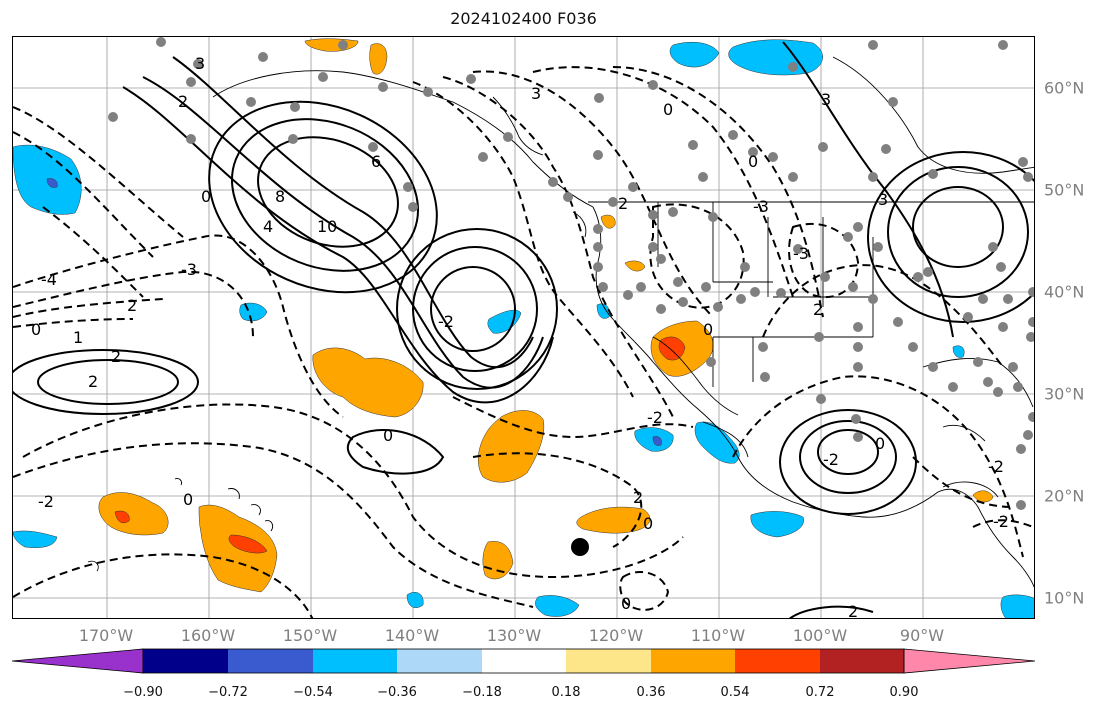 Image resolution: width=1105 pixels, height=712 pixels. Describe the element at coordinates (922, 635) in the screenshot. I see `lon-label: 90°W` at that location.